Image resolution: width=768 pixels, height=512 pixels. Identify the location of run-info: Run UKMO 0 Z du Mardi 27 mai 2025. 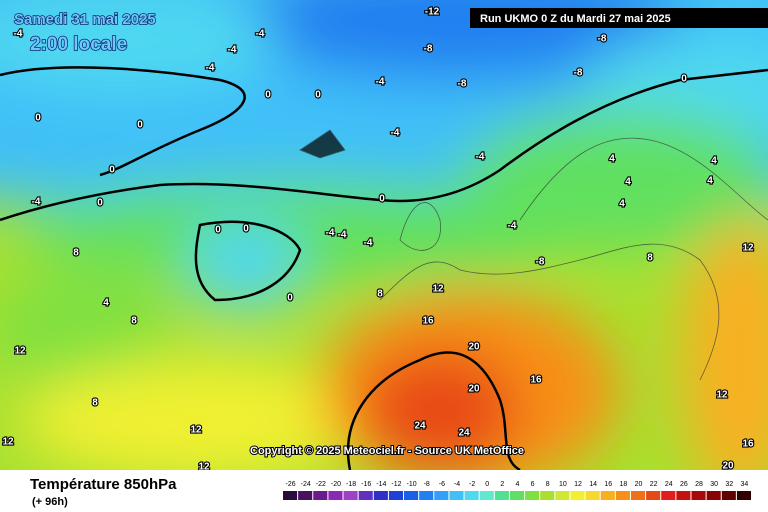
(575, 19).